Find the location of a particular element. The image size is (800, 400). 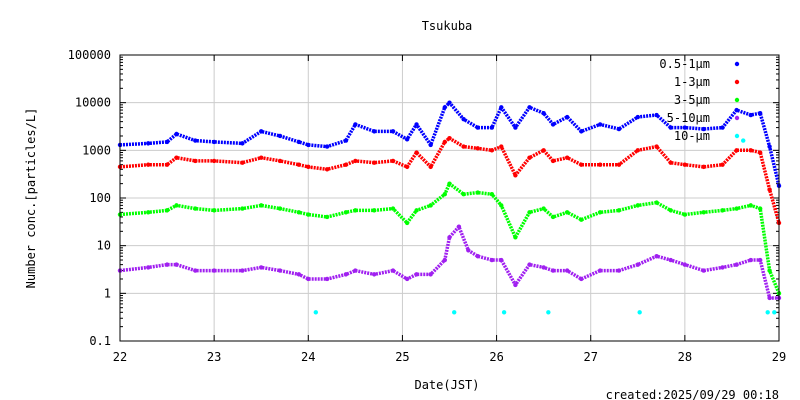

x-tick-label: 23 is located at coordinates (214, 357).